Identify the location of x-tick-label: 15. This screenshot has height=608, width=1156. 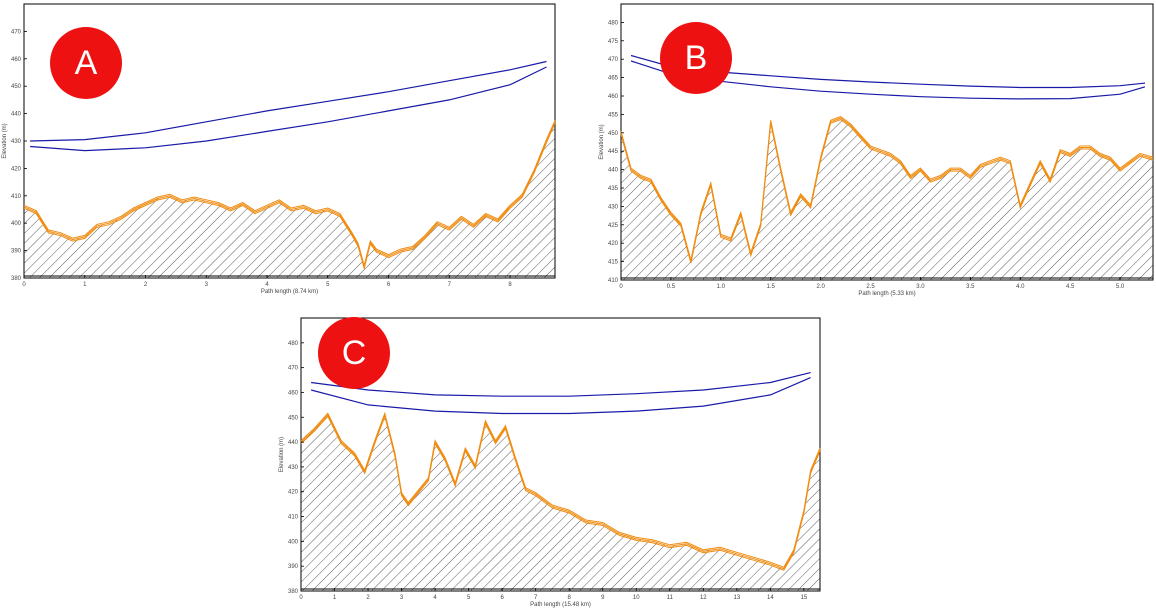
(804, 598).